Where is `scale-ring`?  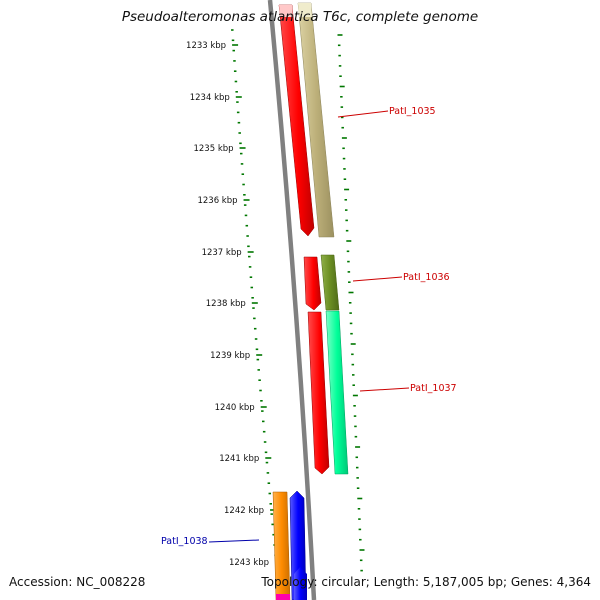 scale-ring is located at coordinates (254, 298).